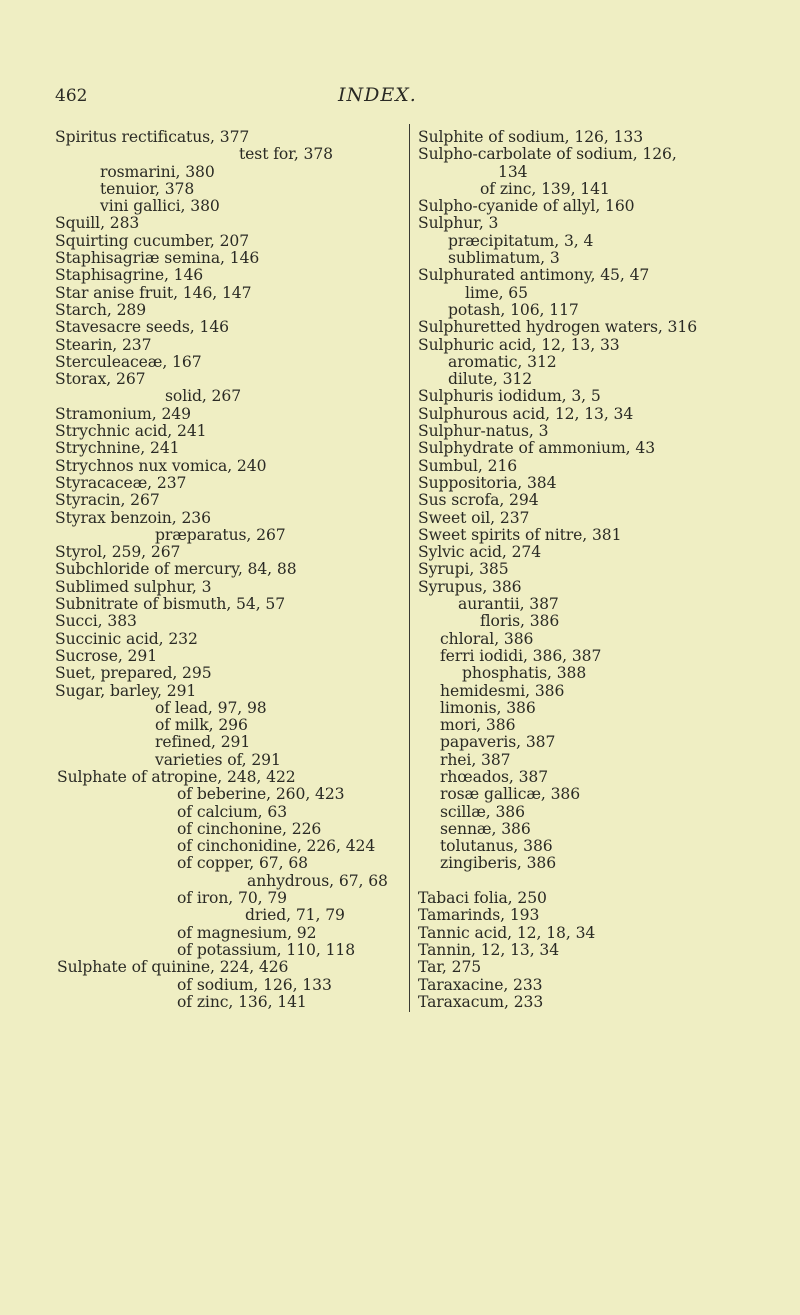  What do you see at coordinates (117, 448) in the screenshot?
I see `index-entry: Strychnine, 241` at bounding box center [117, 448].